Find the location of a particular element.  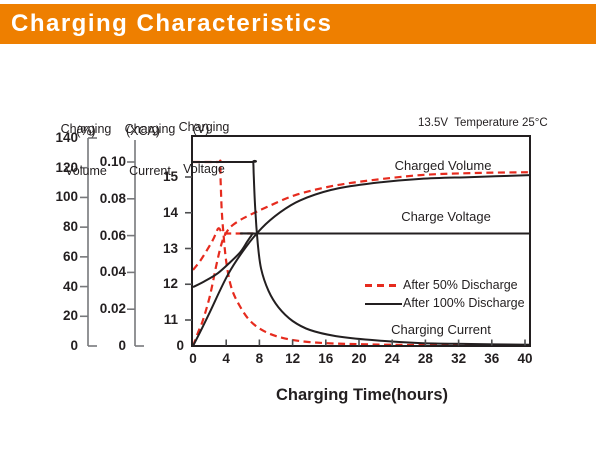

voltage-axis-unit: (V) is located at coordinates (201, 129).